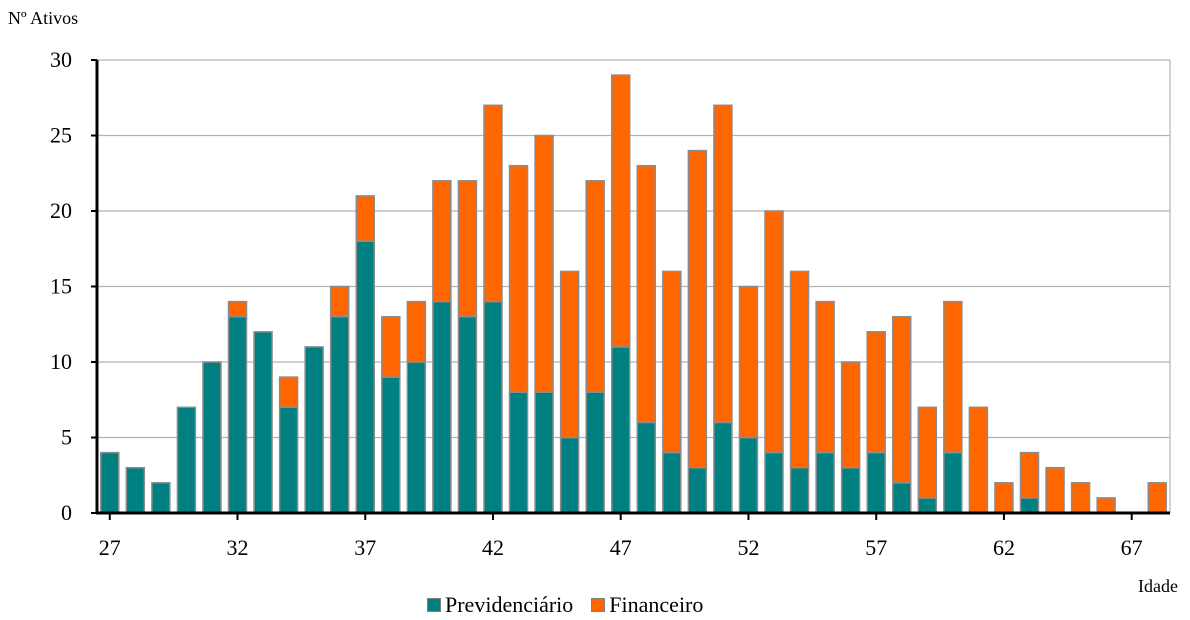 This screenshot has height=620, width=1190. I want to click on x-tick-label: 57, so click(876, 547).